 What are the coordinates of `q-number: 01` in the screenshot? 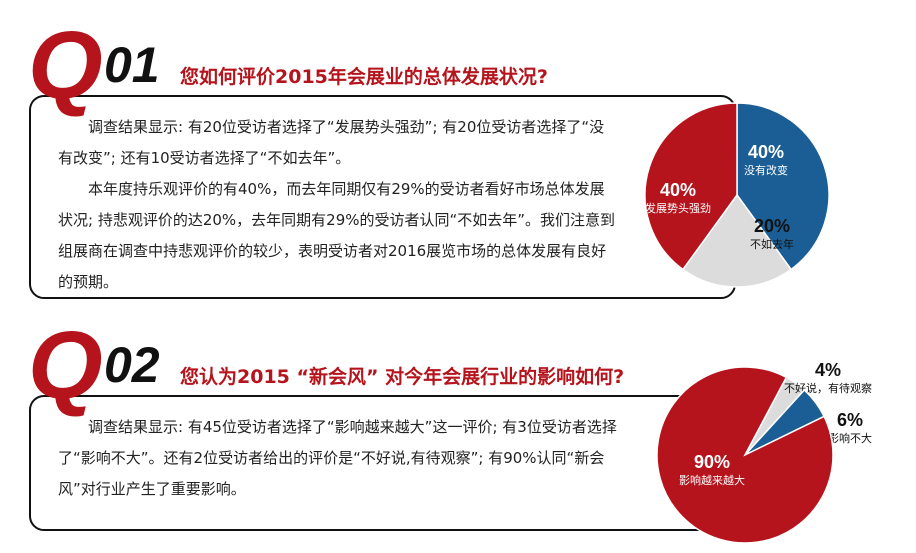 It's located at (132, 65).